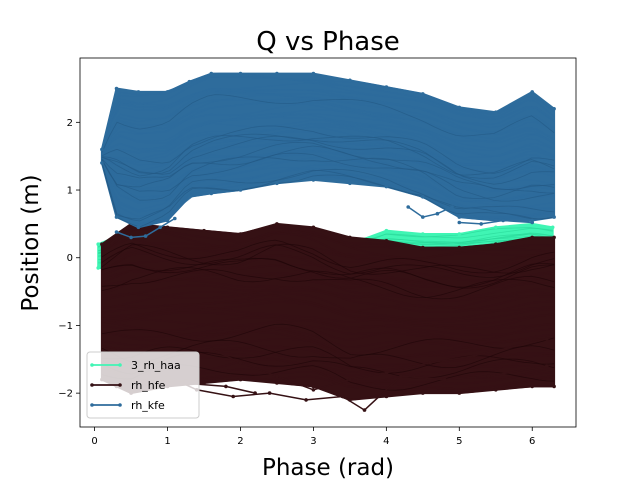 The width and height of the screenshot is (640, 480). Describe the element at coordinates (70, 258) in the screenshot. I see `y-tick-label: 0` at that location.